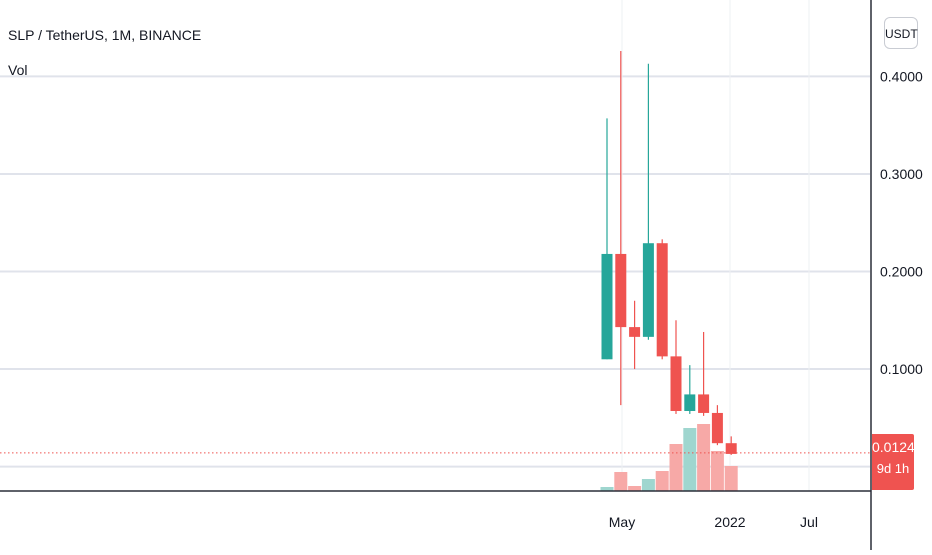 The height and width of the screenshot is (555, 932). I want to click on x-tick-label: May, so click(622, 522).